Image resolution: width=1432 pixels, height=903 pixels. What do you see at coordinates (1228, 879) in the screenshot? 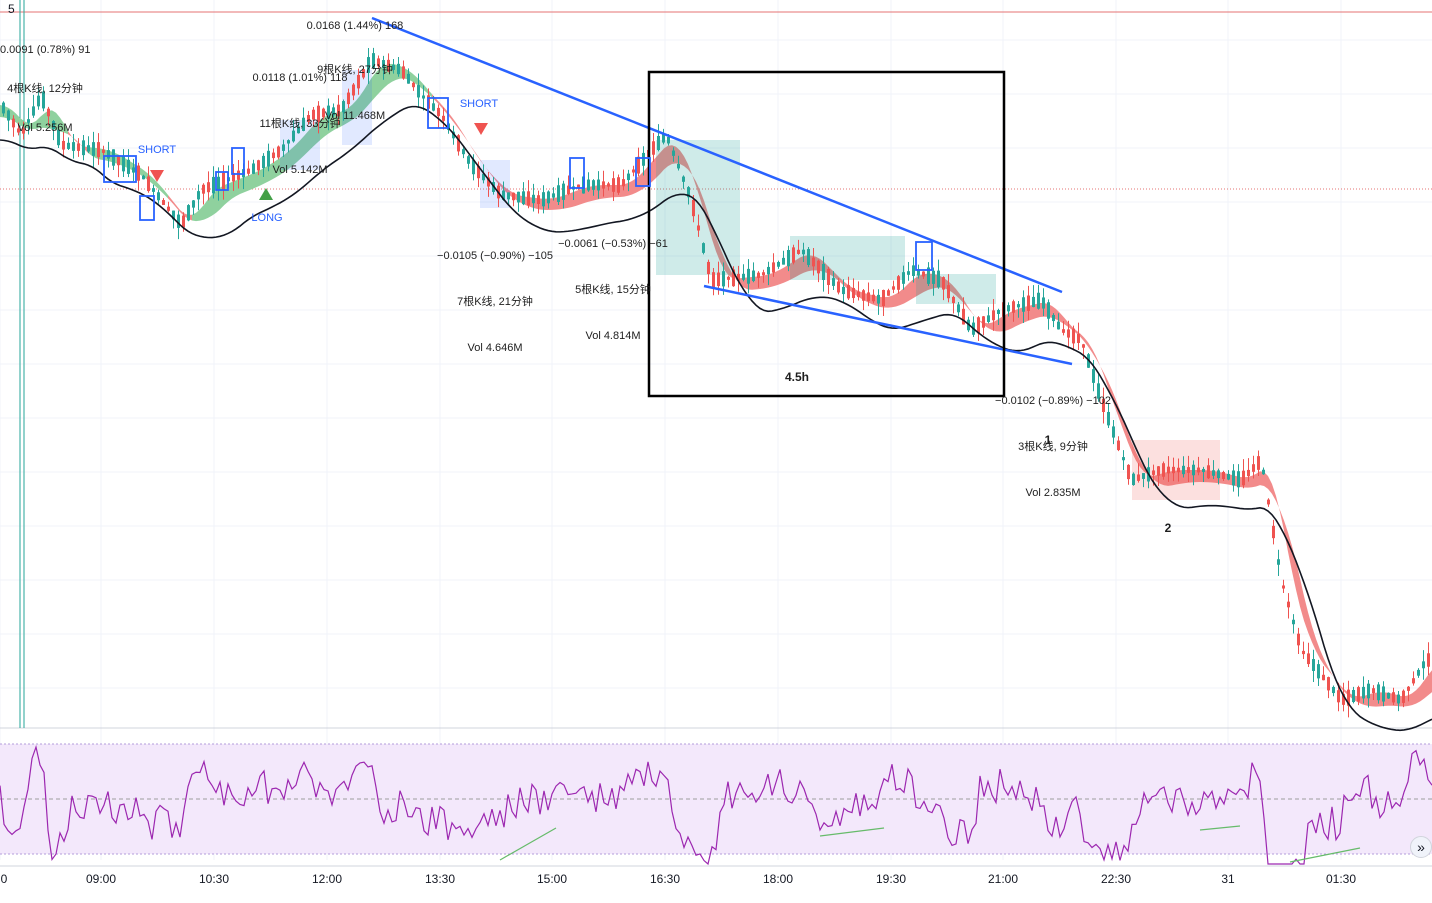
I see `x-tick-label: 31` at bounding box center [1228, 879].